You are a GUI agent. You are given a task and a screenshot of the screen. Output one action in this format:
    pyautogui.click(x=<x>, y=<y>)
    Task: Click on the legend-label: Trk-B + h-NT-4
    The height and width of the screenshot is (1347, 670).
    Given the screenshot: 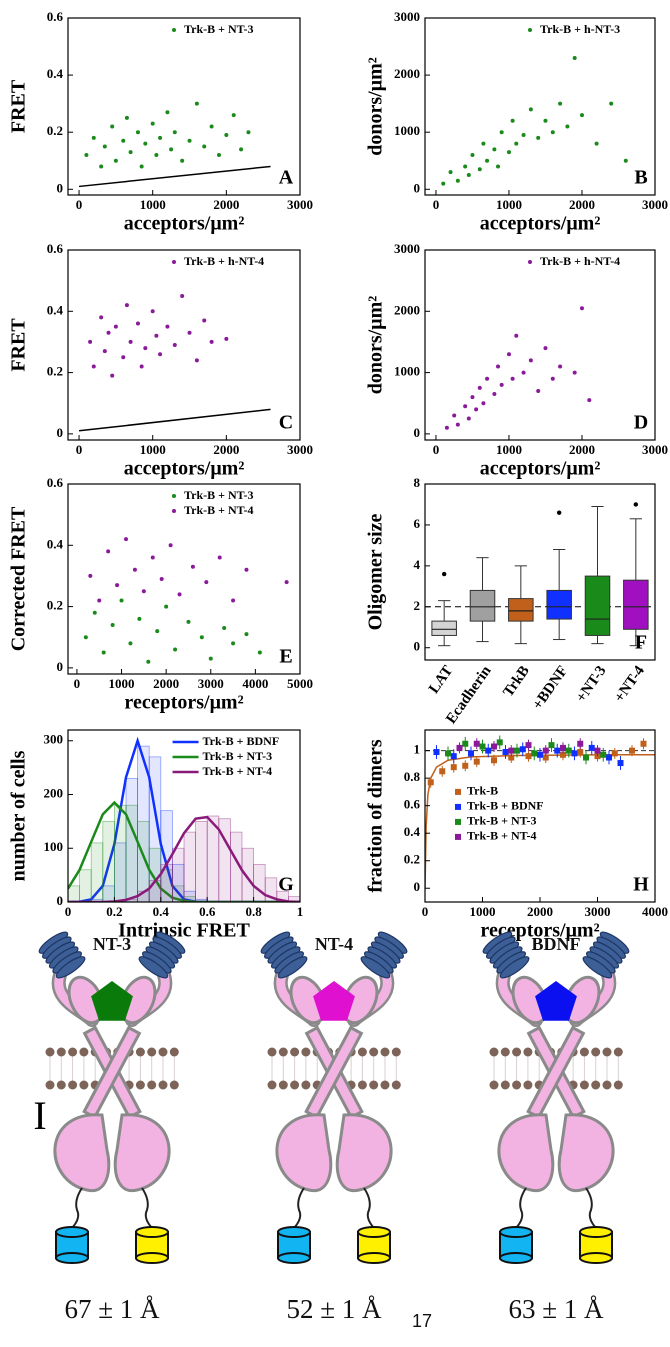 What is the action you would take?
    pyautogui.click(x=580, y=261)
    